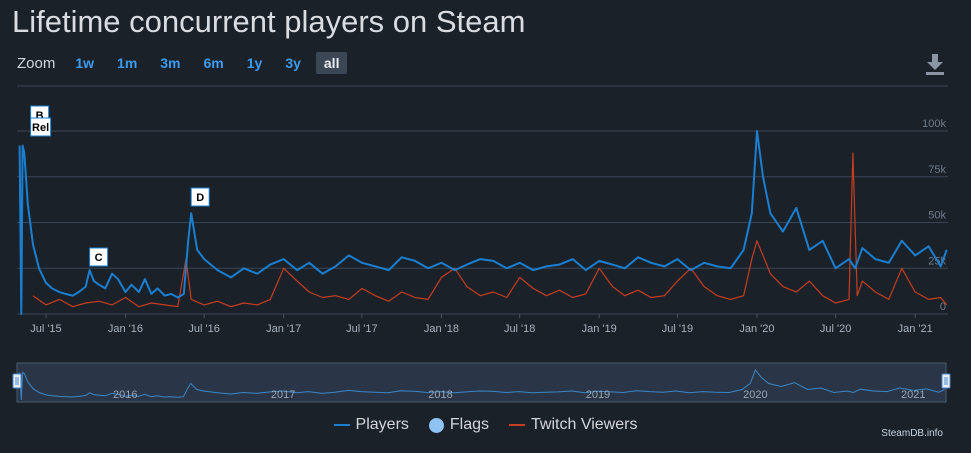  I want to click on x-tick-label: Jan '17, so click(283, 329).